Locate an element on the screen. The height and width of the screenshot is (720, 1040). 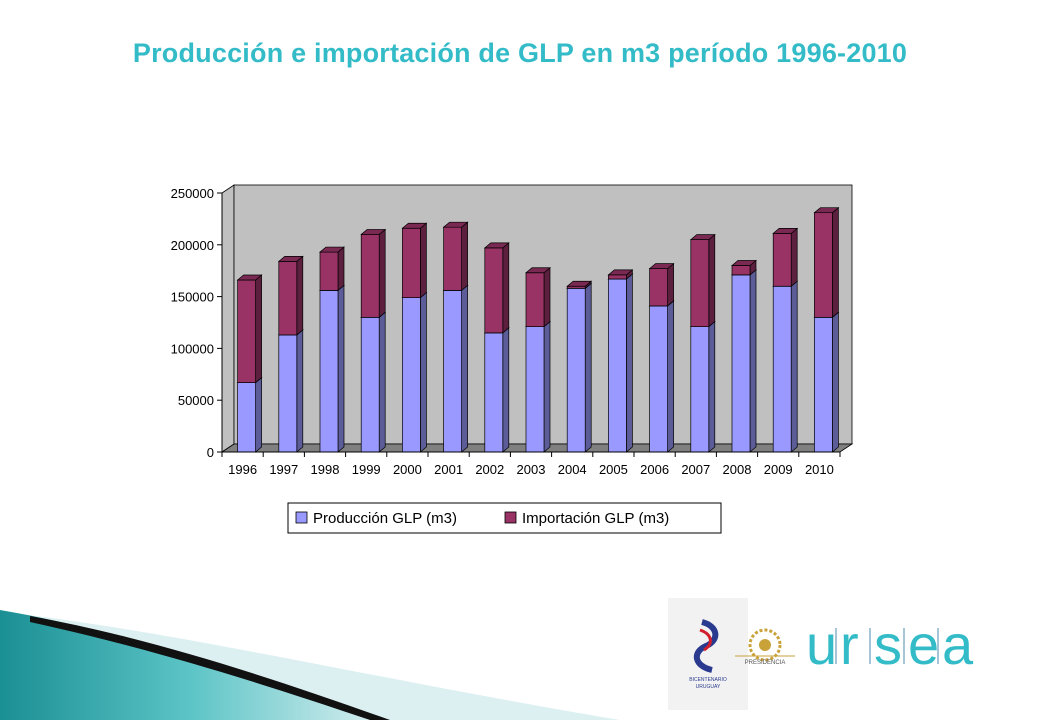
x-tick-label: 2004 is located at coordinates (572, 469).